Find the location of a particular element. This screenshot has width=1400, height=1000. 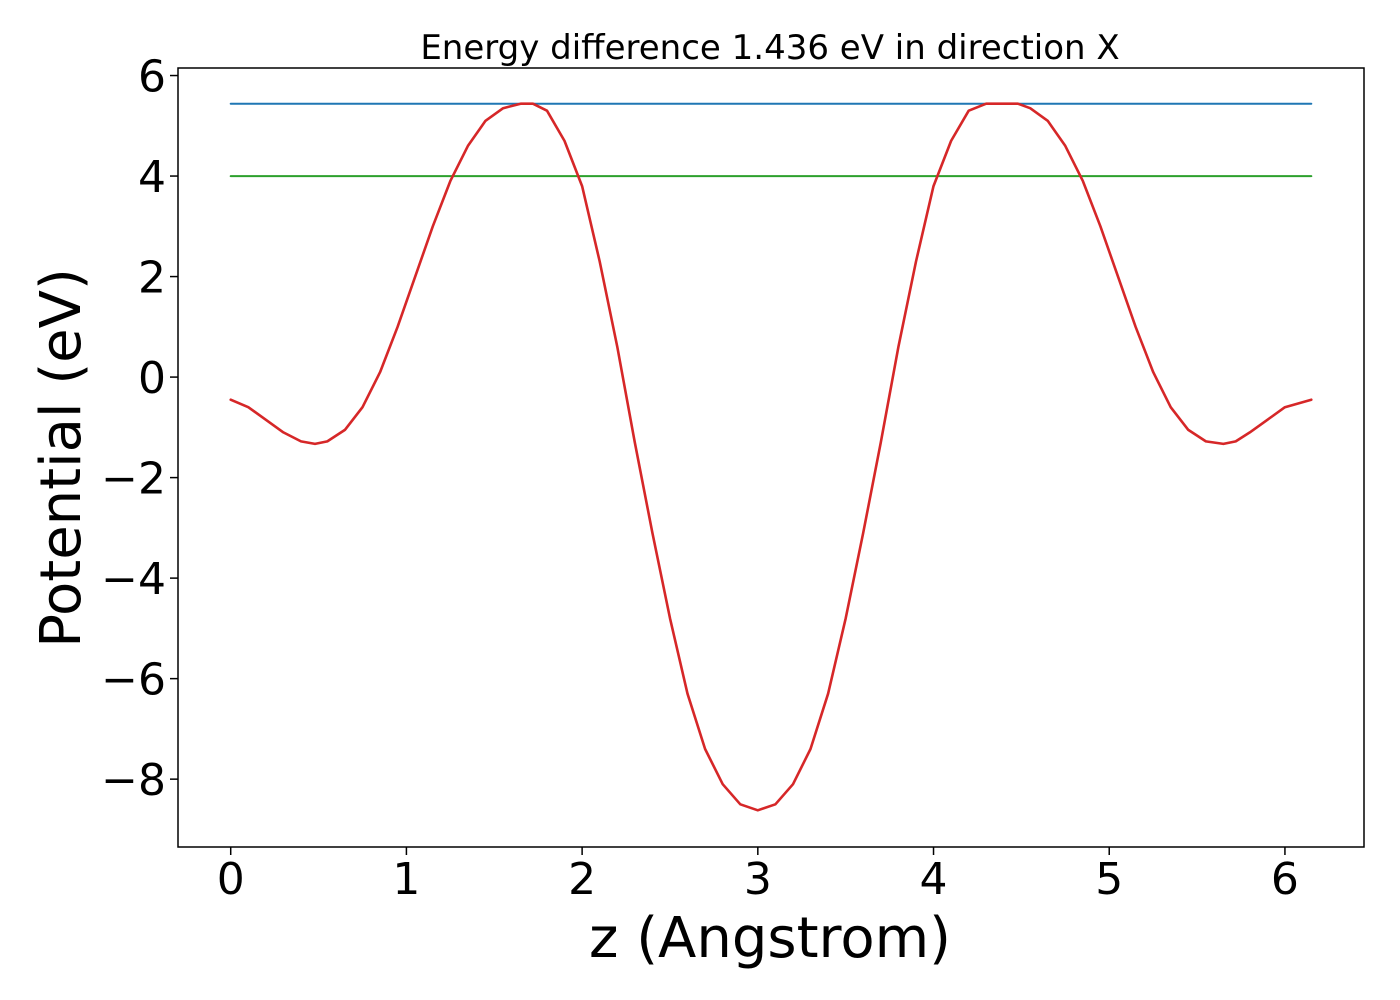

y-tick-label: 4 is located at coordinates (152, 177).